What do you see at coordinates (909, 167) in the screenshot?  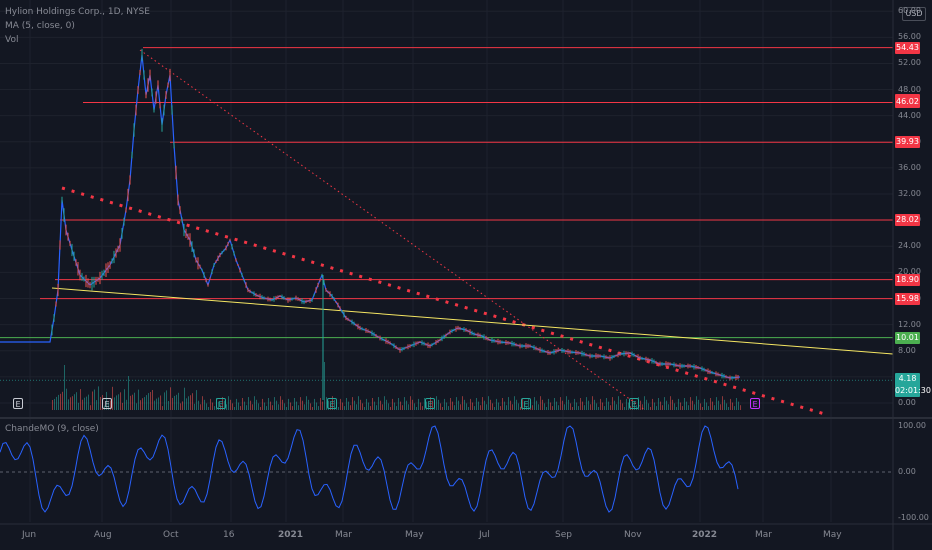 I see `price-tick-label: 36.00` at bounding box center [909, 167].